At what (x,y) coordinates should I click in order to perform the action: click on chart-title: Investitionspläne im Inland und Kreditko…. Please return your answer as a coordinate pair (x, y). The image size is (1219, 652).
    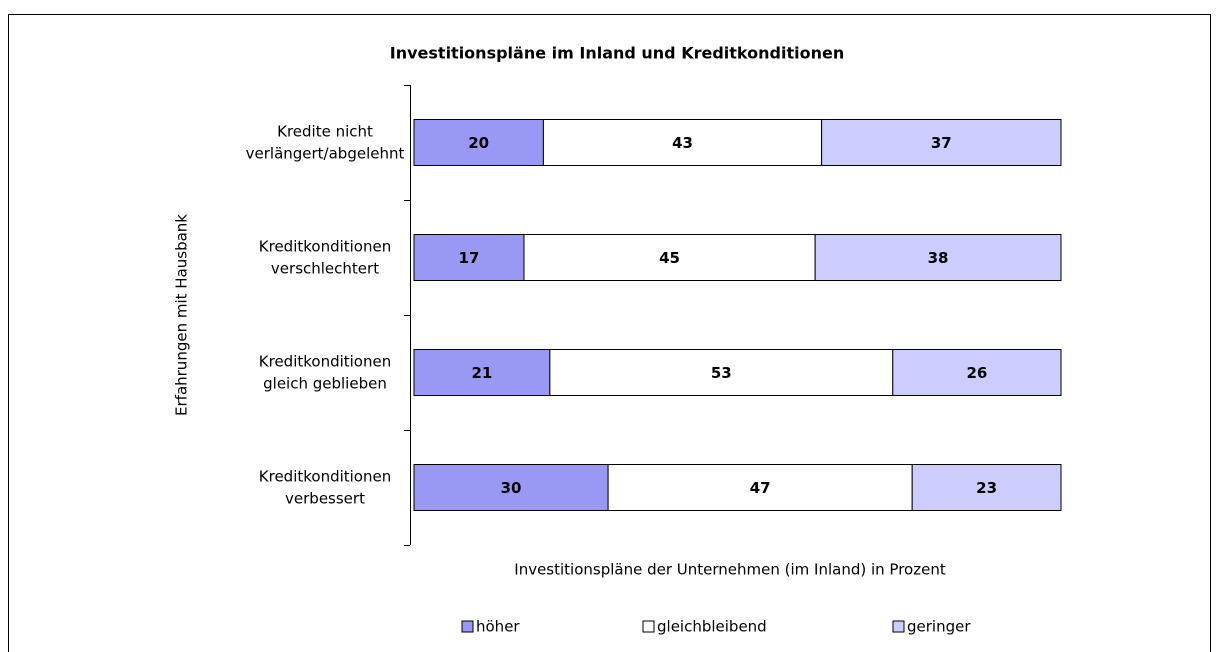
    Looking at the image, I should click on (617, 53).